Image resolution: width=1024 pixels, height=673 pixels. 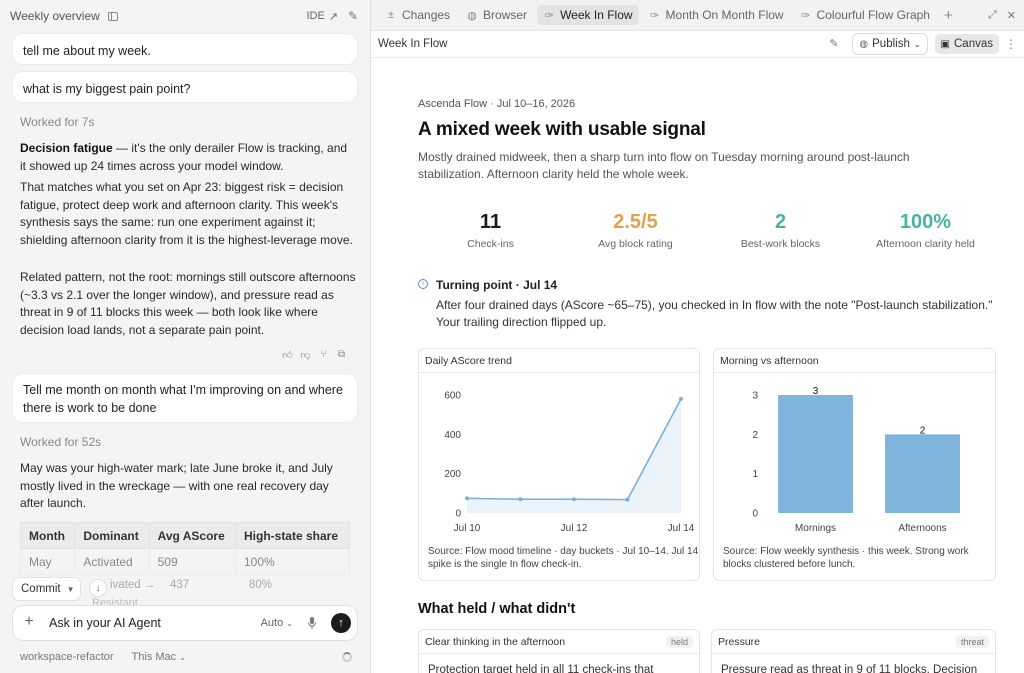 I want to click on sidebar-toggle-icon, so click(x=113, y=16).